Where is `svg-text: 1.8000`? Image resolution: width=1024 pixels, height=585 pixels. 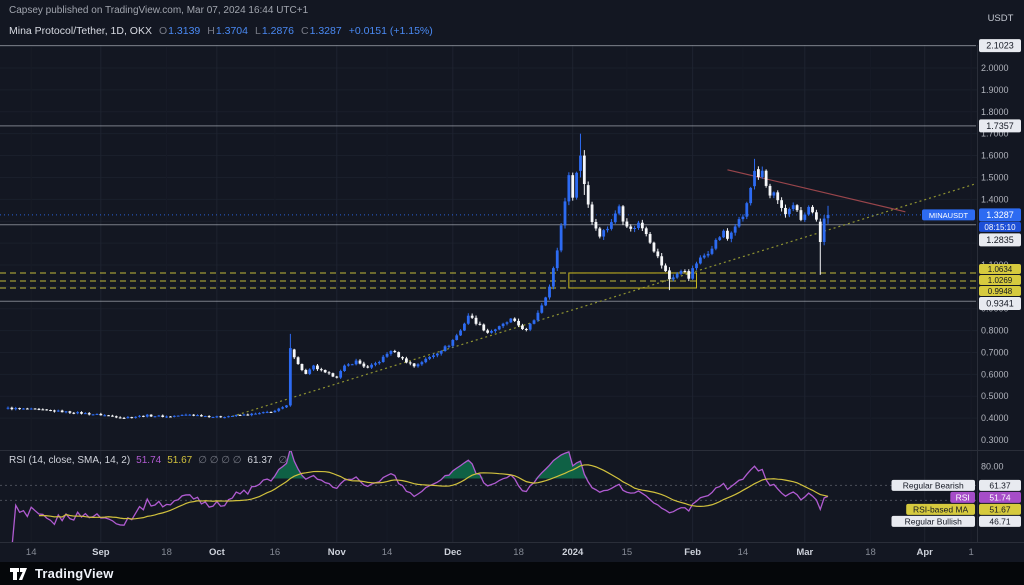 svg-text: 1.8000 is located at coordinates (995, 112).